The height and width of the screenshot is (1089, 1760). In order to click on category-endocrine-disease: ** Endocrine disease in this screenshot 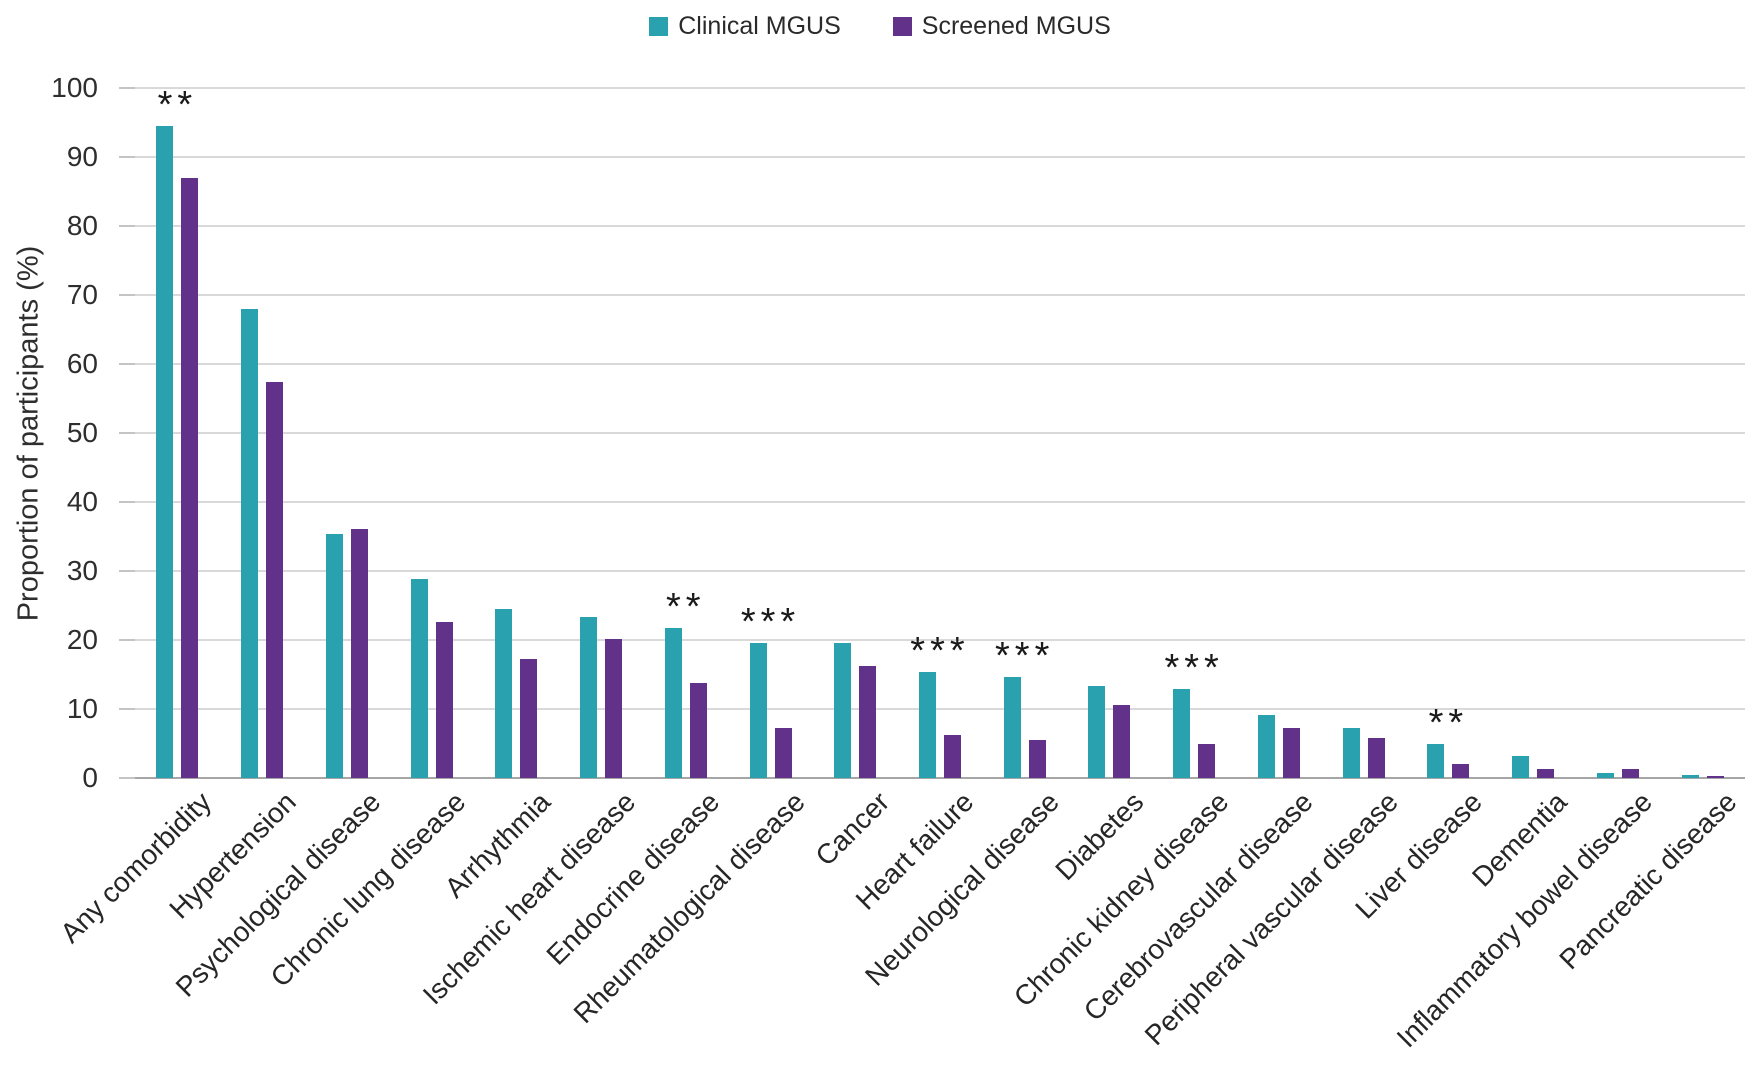, I will do `click(634, 529)`.